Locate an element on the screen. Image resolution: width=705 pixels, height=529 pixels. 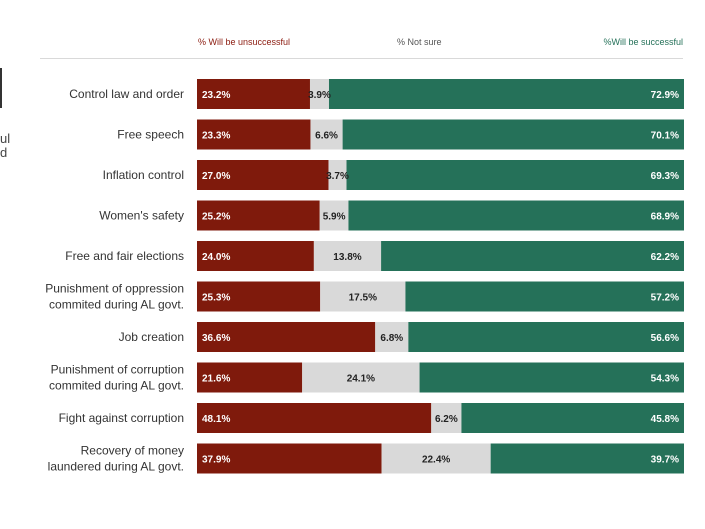
value-label-unsuccessful: 25.2% is located at coordinates (216, 217).